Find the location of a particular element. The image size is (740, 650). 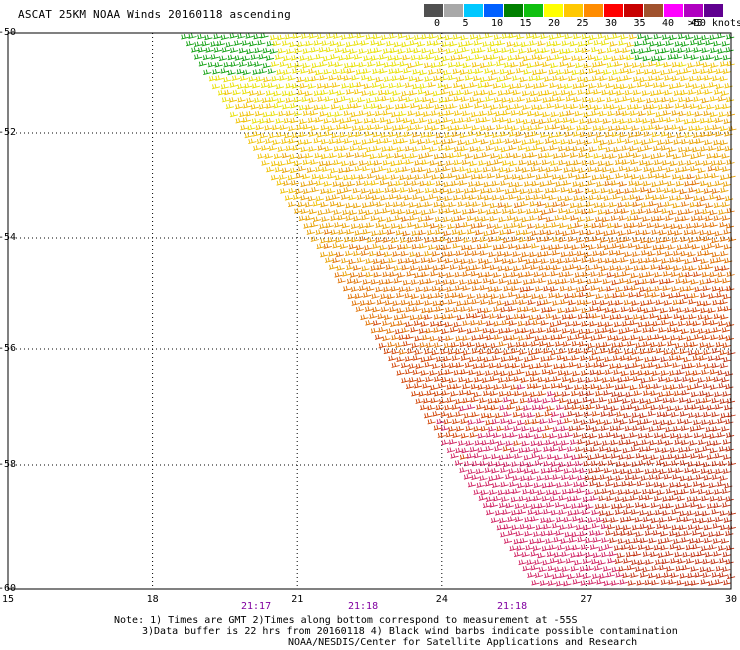

color-scale-label: 40 is located at coordinates (668, 23).